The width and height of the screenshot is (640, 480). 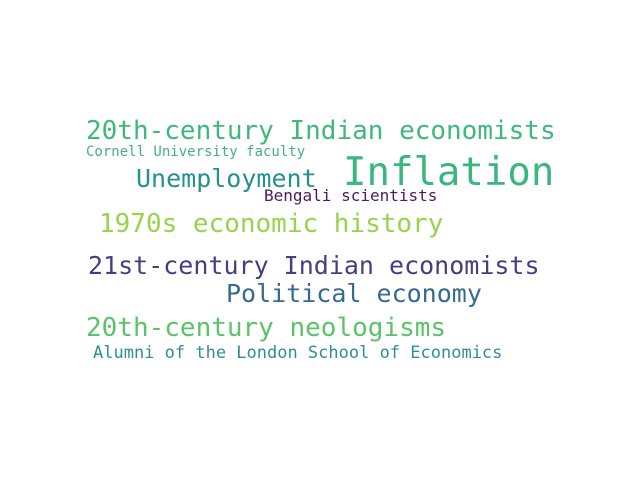 I want to click on word-political-economy: Political economy, so click(x=354, y=293).